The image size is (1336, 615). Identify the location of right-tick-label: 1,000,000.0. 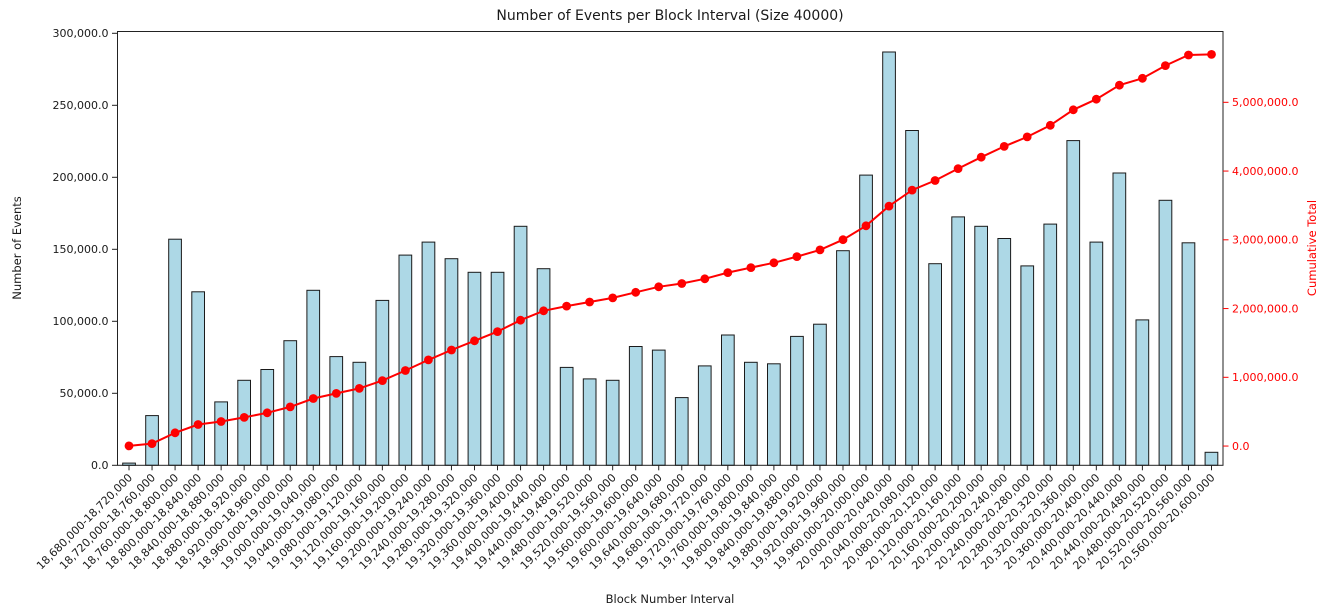
(1265, 377).